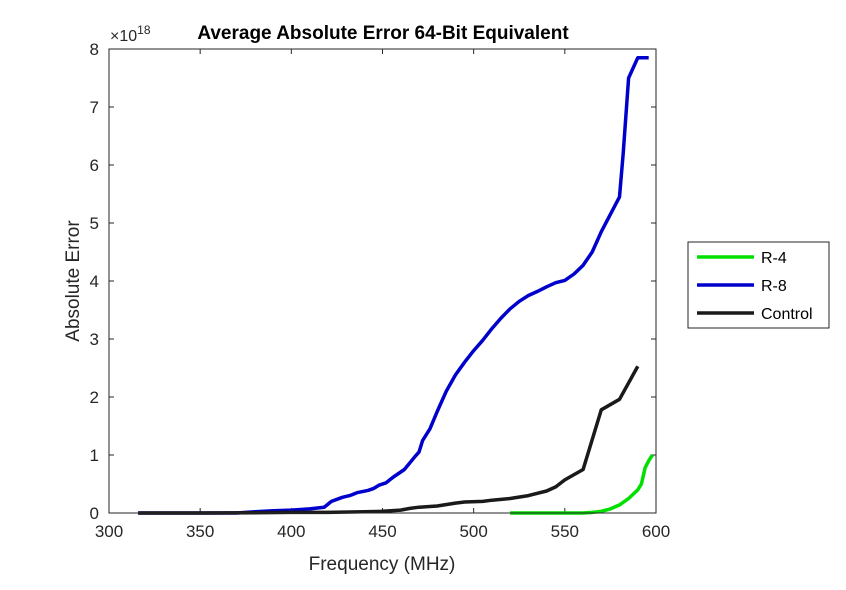  I want to click on y-axis-exponent: ×10¹⁸, so click(130, 34).